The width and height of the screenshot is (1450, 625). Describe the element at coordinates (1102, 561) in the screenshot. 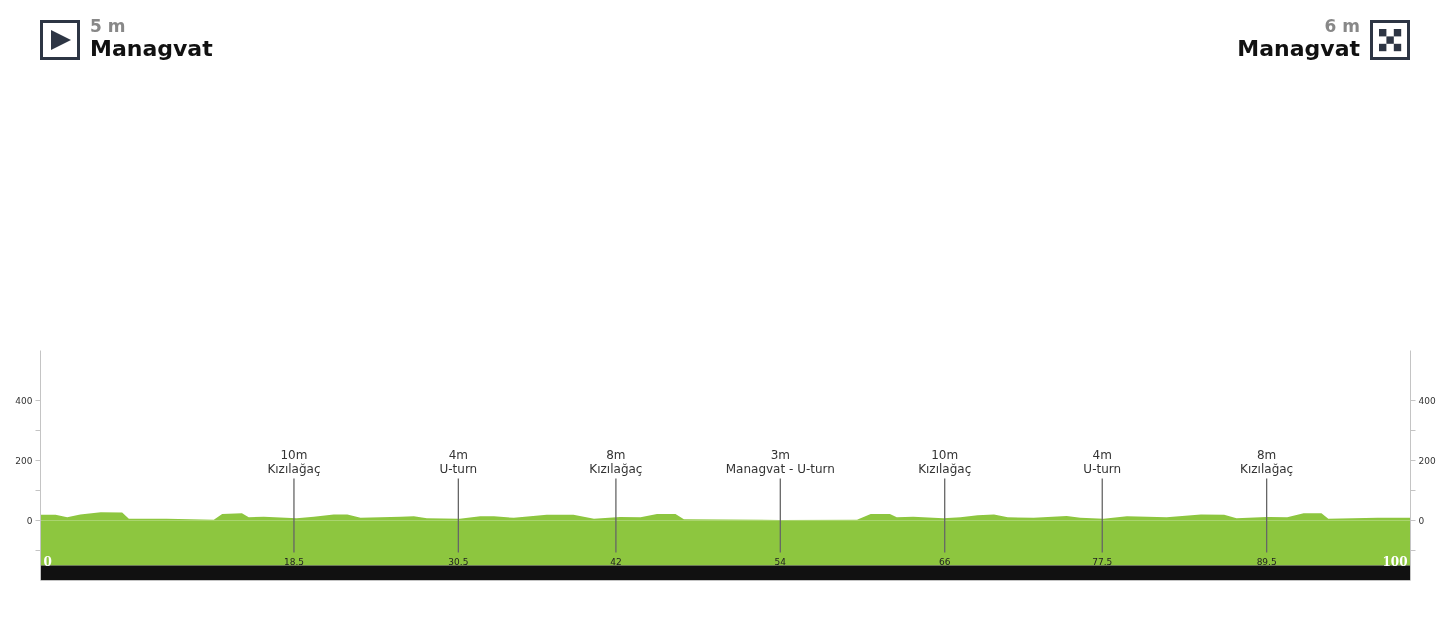

I see `x-tick-label: 77.5` at that location.